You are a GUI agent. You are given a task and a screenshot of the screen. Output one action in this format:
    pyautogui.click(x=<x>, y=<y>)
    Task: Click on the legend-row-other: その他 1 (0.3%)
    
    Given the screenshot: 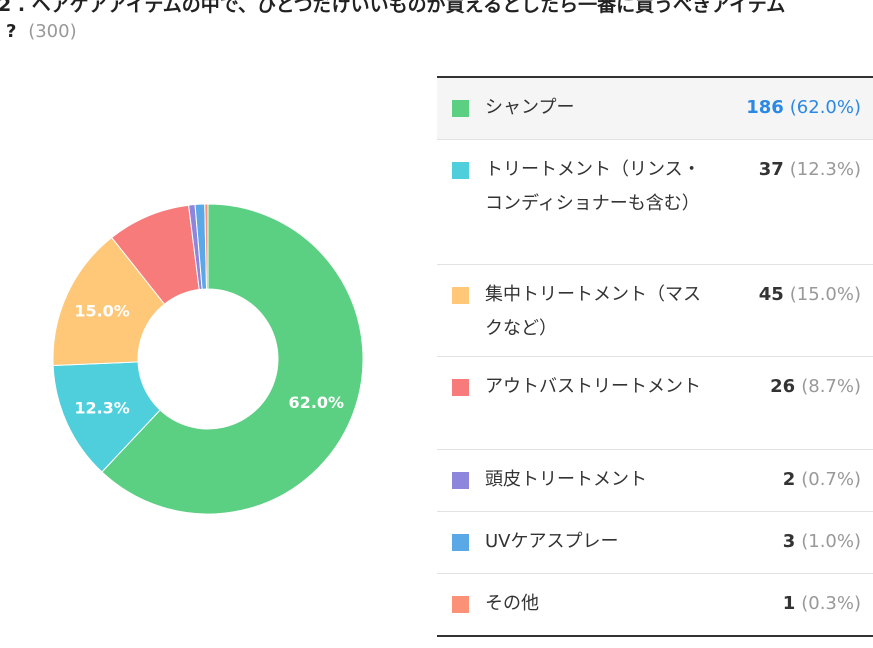 What is the action you would take?
    pyautogui.click(x=655, y=604)
    